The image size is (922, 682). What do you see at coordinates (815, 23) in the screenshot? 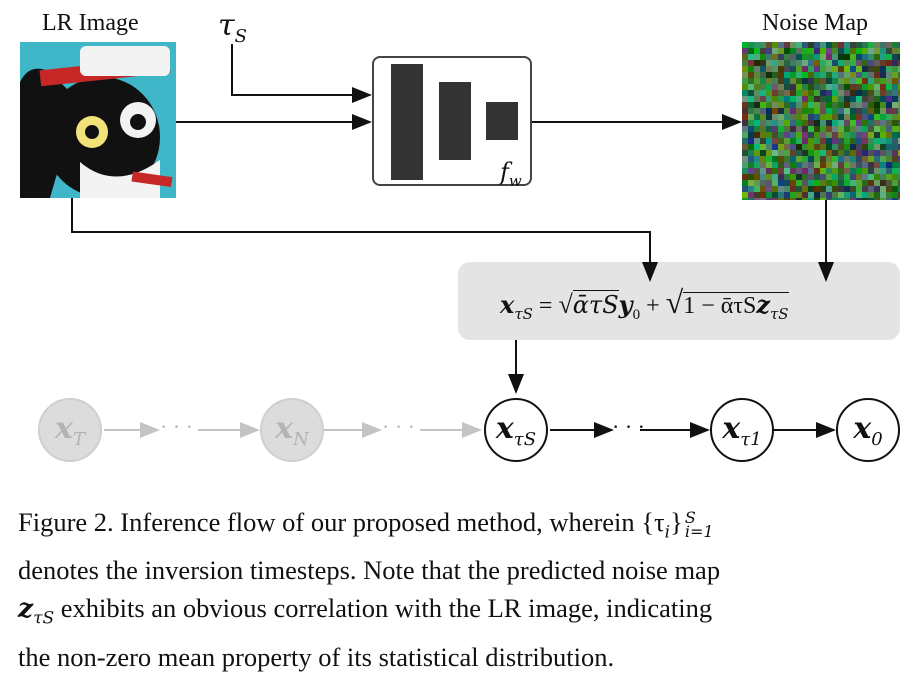
I see `noise-map-label: Noise Map` at bounding box center [815, 23].